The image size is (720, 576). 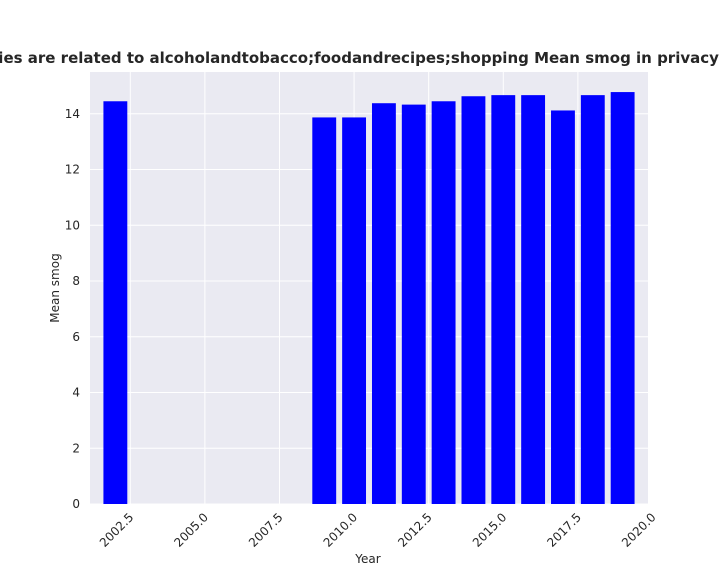 I want to click on x-tick-label: 2007.5, so click(x=266, y=530).